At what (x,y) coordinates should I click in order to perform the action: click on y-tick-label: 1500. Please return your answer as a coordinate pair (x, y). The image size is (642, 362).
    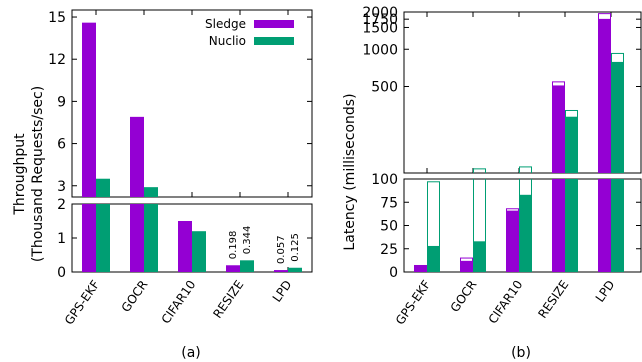
    Looking at the image, I should click on (380, 28).